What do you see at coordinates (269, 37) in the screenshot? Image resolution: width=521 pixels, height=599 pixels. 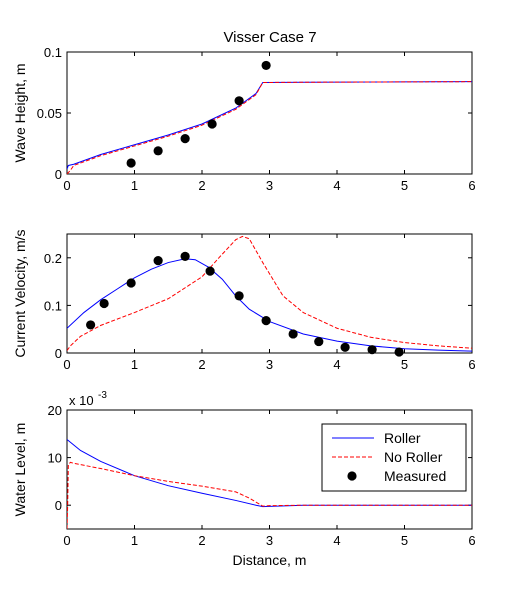 I see `figure-title: Visser Case 7` at bounding box center [269, 37].